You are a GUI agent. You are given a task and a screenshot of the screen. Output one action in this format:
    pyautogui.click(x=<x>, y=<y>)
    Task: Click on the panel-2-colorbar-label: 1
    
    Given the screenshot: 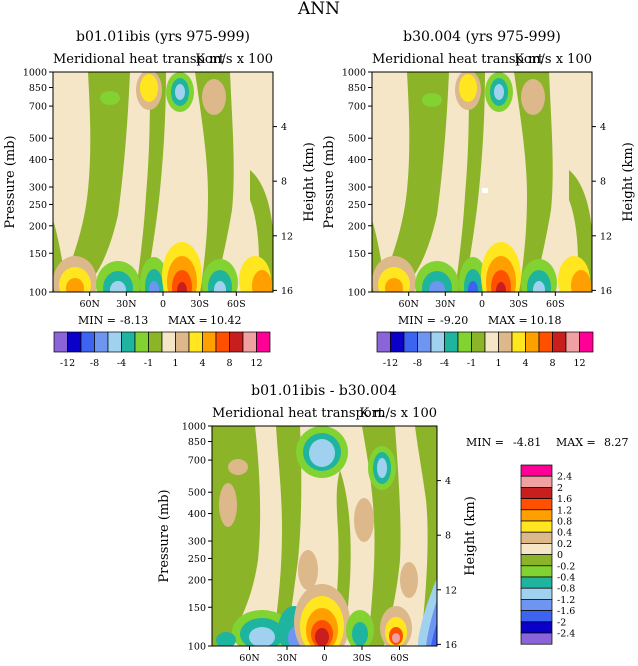 What is the action you would take?
    pyautogui.click(x=498, y=363)
    